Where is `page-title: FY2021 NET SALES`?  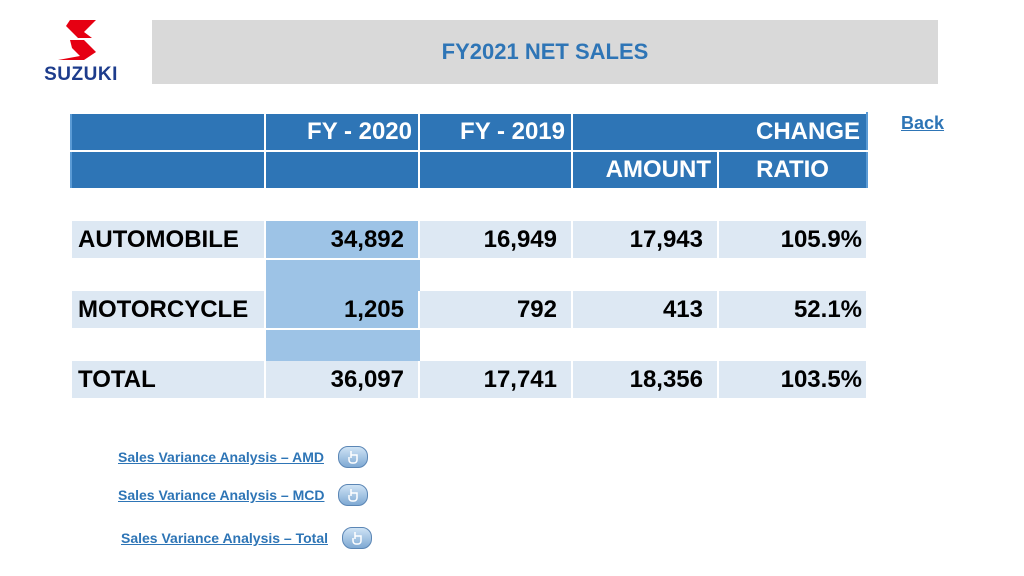
page-title: FY2021 NET SALES is located at coordinates (545, 51).